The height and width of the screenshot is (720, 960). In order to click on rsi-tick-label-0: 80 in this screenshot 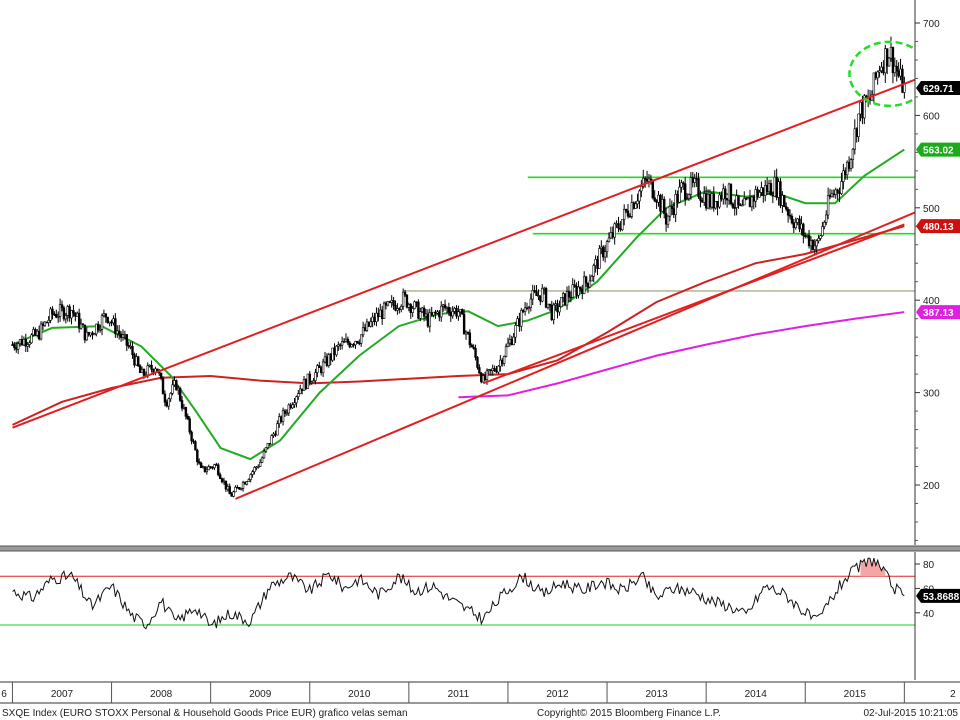, I will do `click(929, 565)`.